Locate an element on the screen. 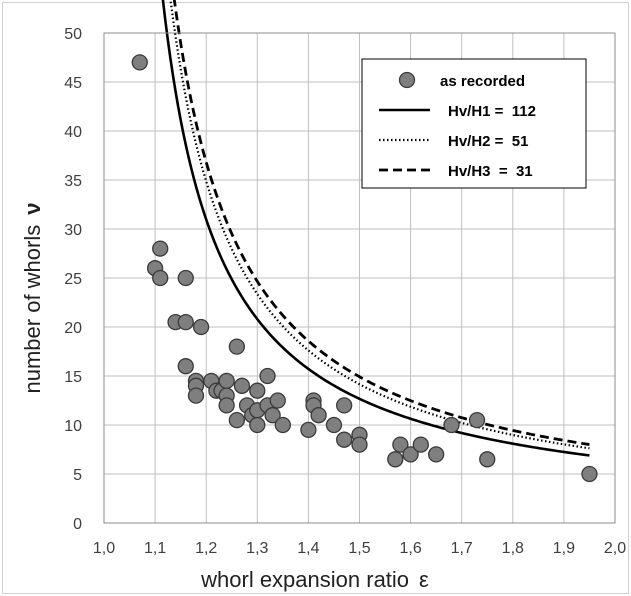 This screenshot has height=596, width=631. x-tick-label: 2,0 is located at coordinates (615, 548).